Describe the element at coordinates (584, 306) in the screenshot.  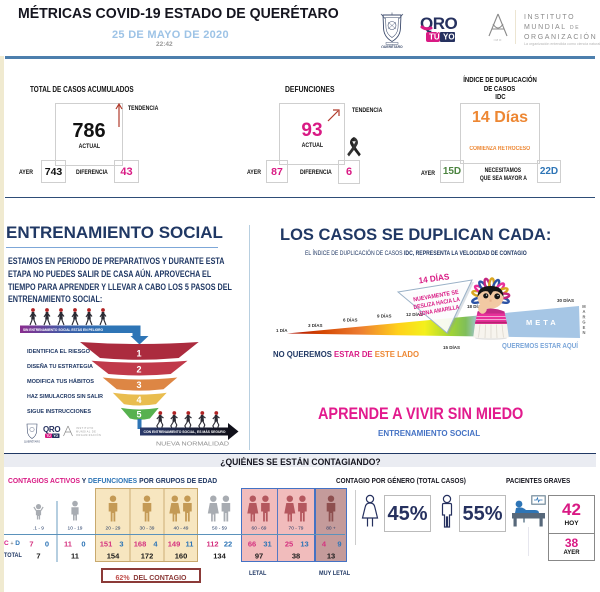
I see `svg-text: M` at that location.